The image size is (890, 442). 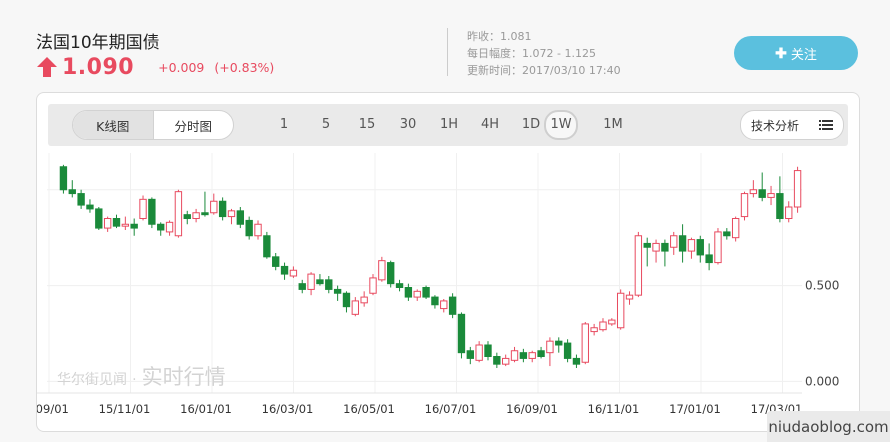 What do you see at coordinates (113, 125) in the screenshot?
I see `tab-kline: K线图` at bounding box center [113, 125].